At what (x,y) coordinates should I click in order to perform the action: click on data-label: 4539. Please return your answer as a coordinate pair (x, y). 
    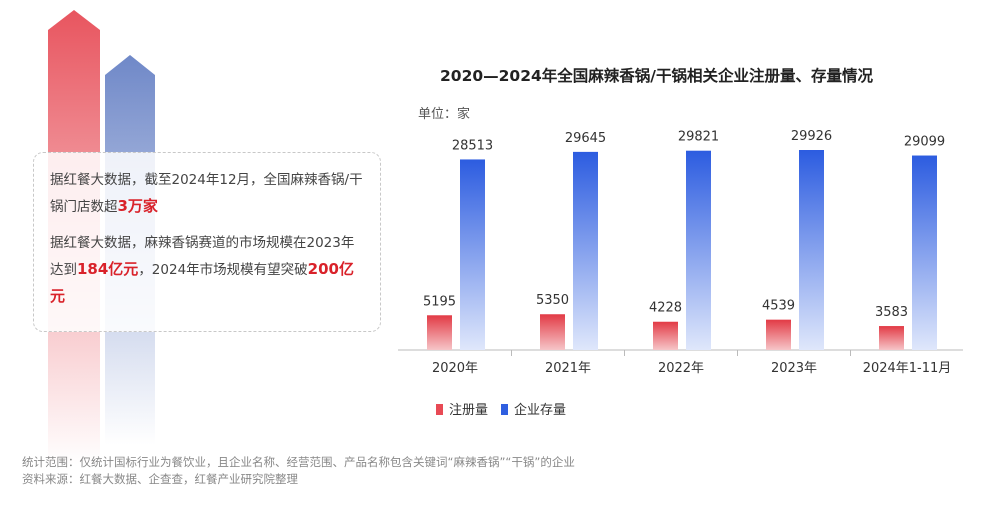
    Looking at the image, I should click on (778, 306).